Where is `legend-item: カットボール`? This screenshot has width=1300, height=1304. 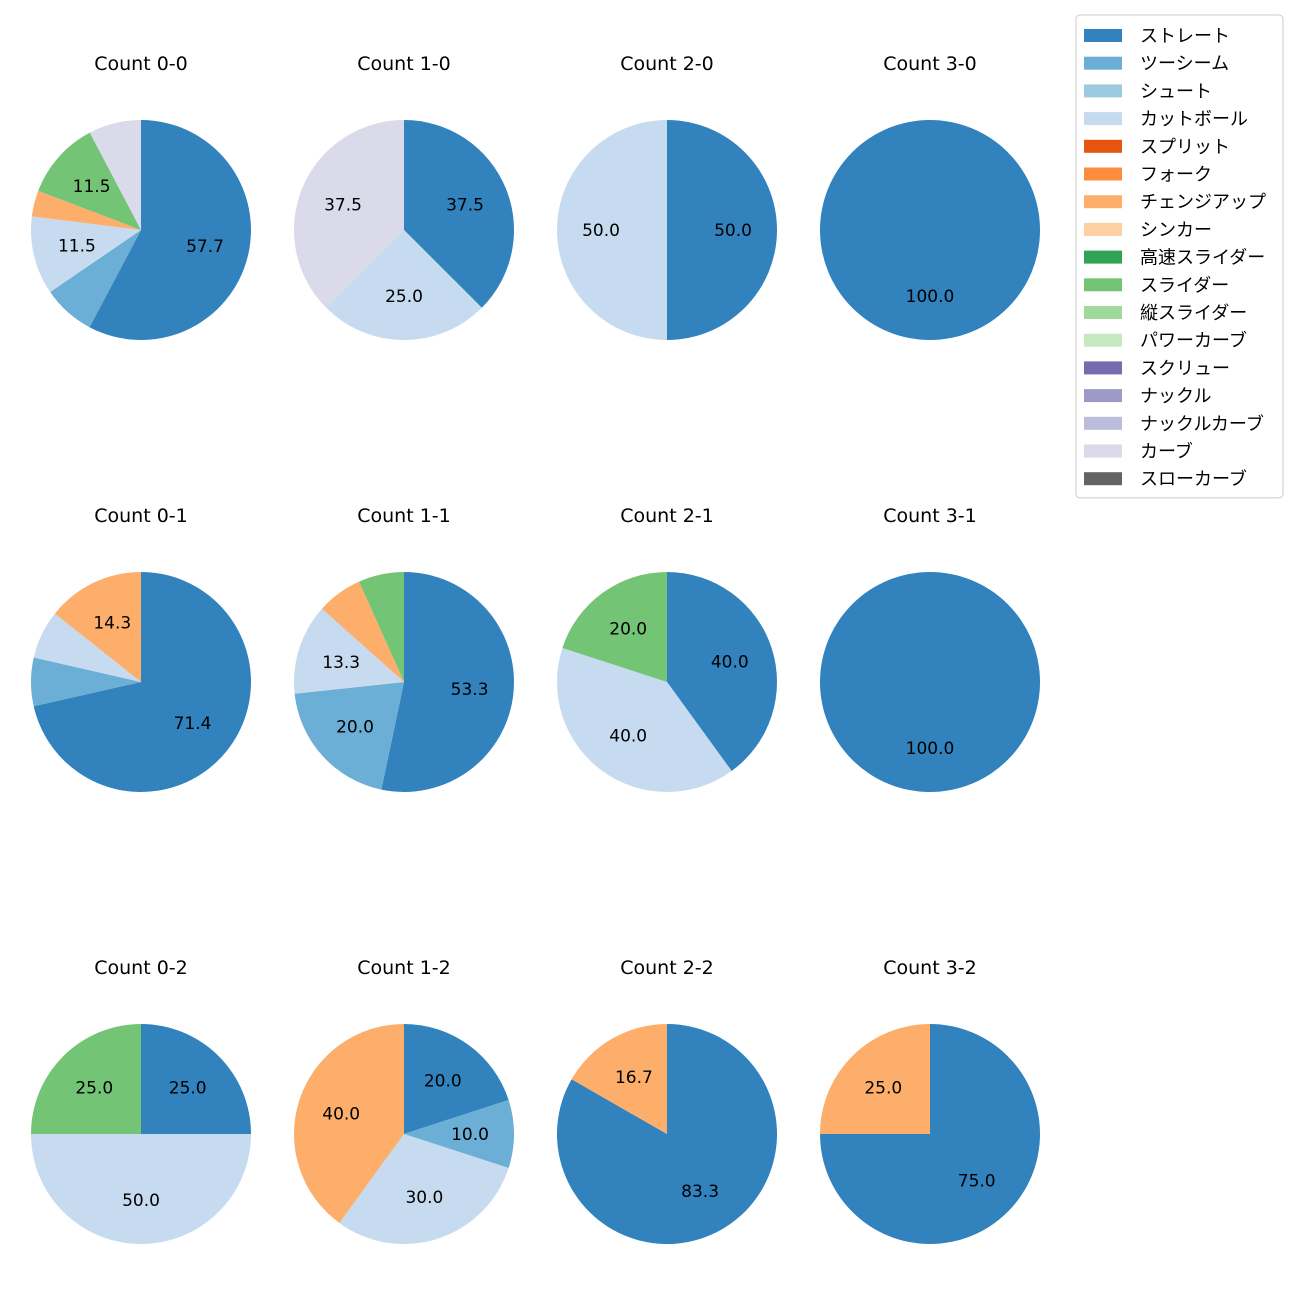 legend-item: カットボール is located at coordinates (1166, 119).